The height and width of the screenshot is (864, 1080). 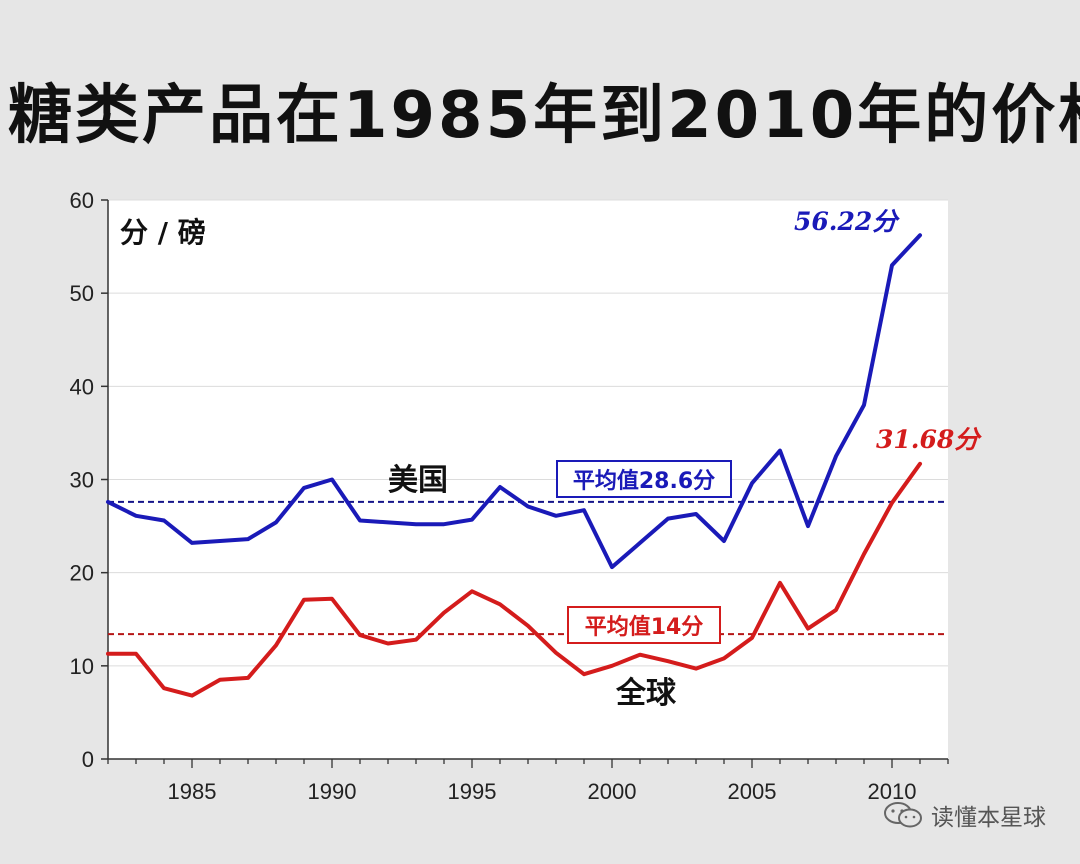 I want to click on x-tick-label: 1995, so click(x=472, y=791).